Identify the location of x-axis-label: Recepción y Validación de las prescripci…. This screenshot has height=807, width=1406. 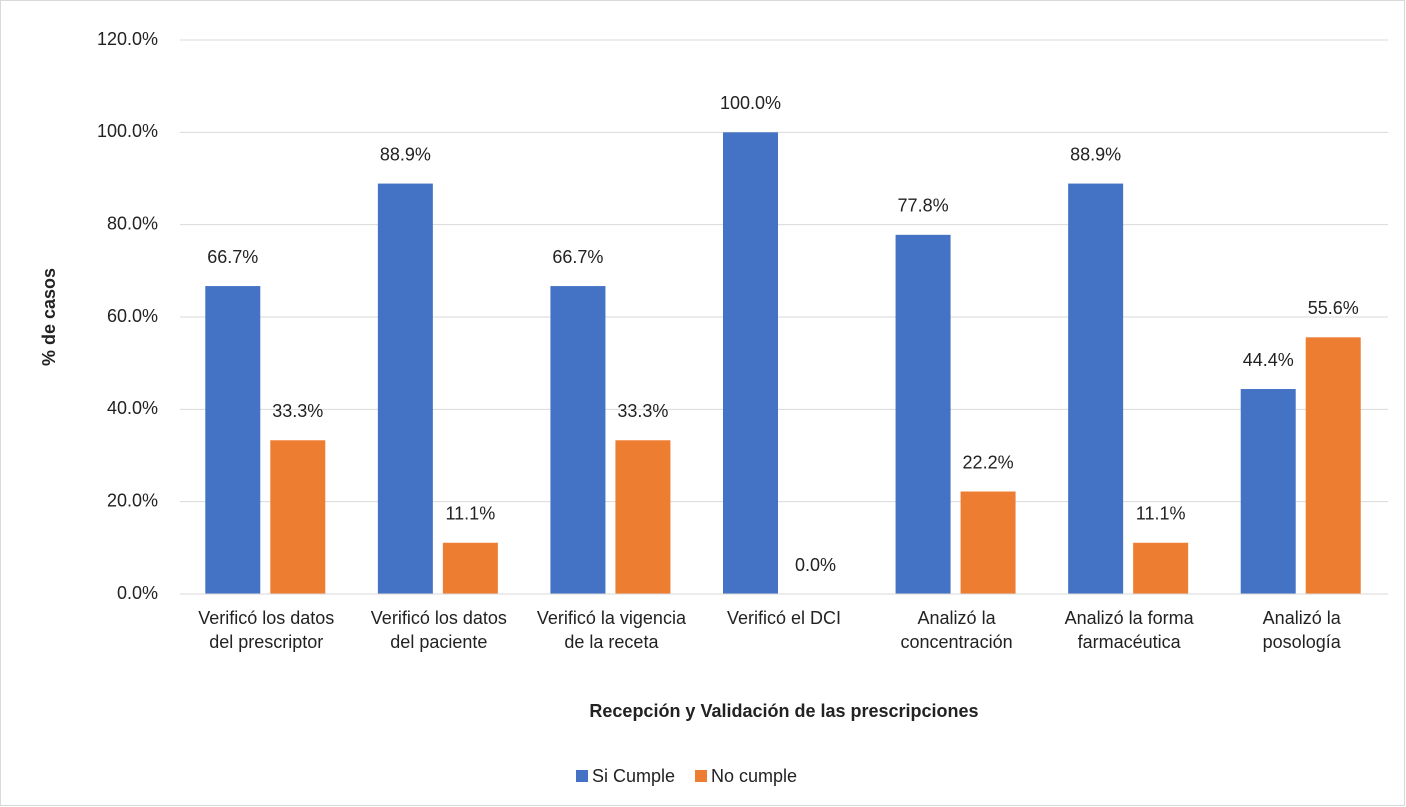
(783, 711).